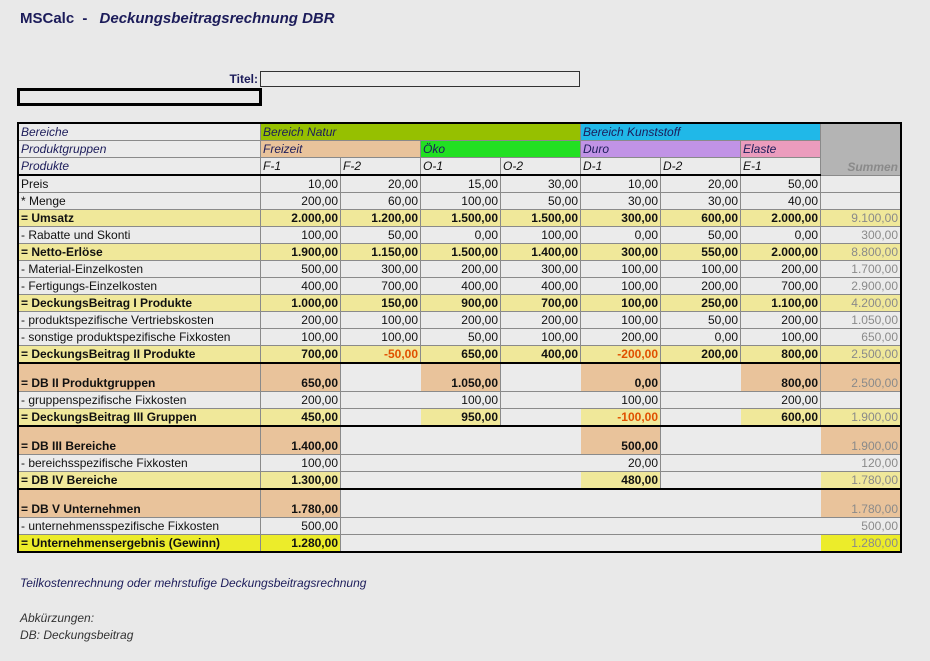 This screenshot has width=930, height=661. Describe the element at coordinates (139, 377) in the screenshot. I see `row-label: = DB II Produktgruppen` at that location.